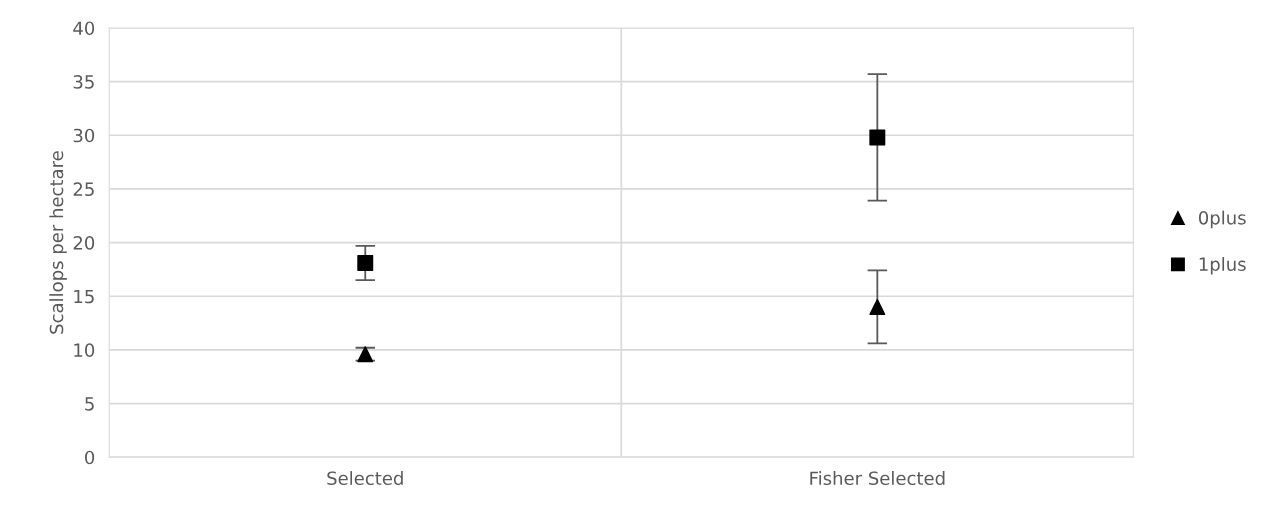 The width and height of the screenshot is (1285, 508). Describe the element at coordinates (83, 189) in the screenshot. I see `y-tick-label: 25` at that location.